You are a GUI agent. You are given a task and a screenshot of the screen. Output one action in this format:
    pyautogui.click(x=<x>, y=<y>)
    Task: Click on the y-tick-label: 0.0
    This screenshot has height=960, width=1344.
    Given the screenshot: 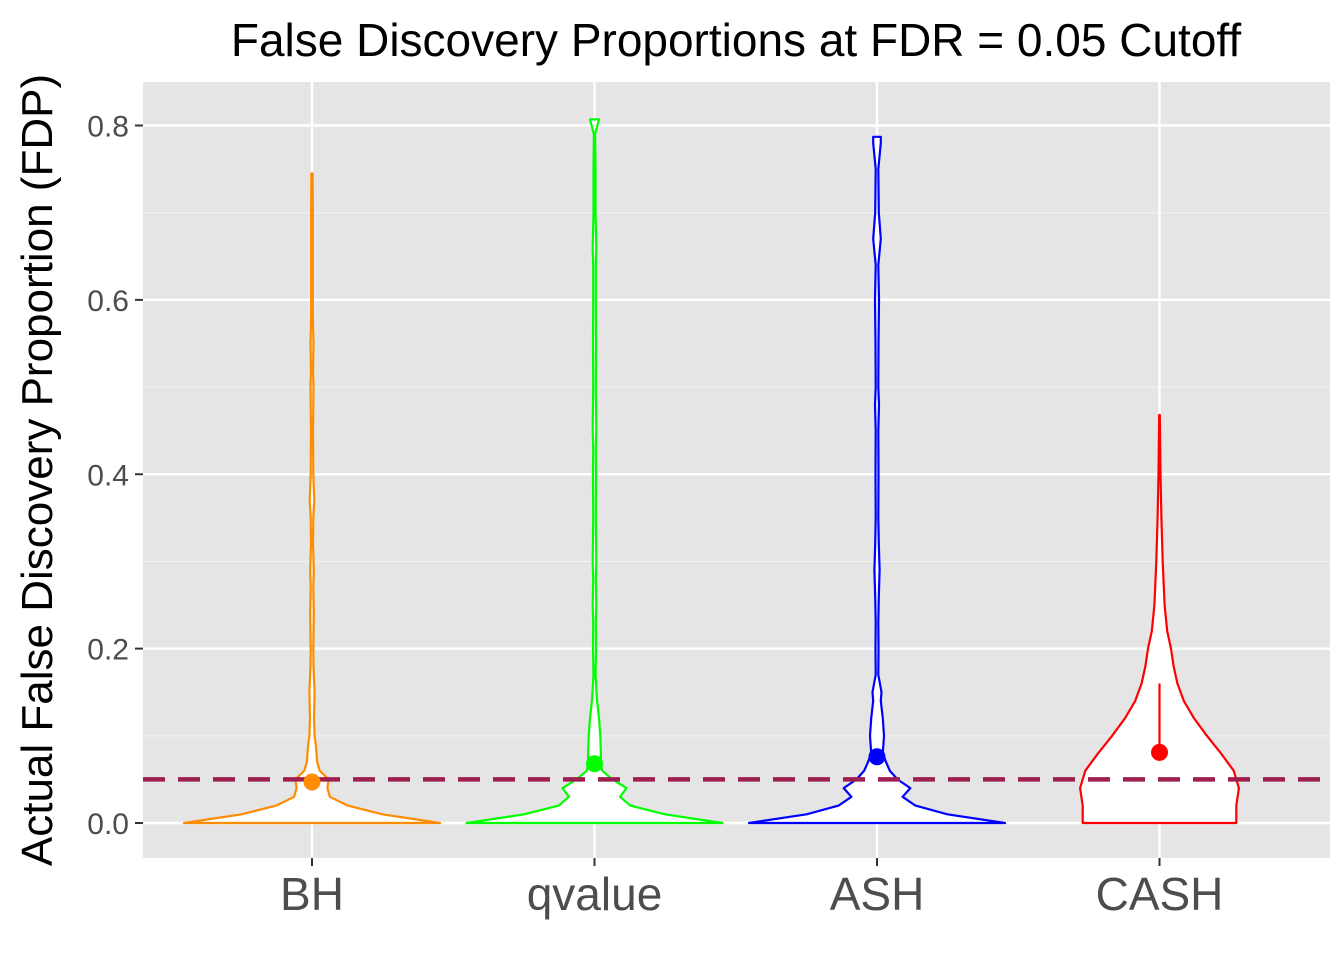 What is the action you would take?
    pyautogui.click(x=108, y=824)
    